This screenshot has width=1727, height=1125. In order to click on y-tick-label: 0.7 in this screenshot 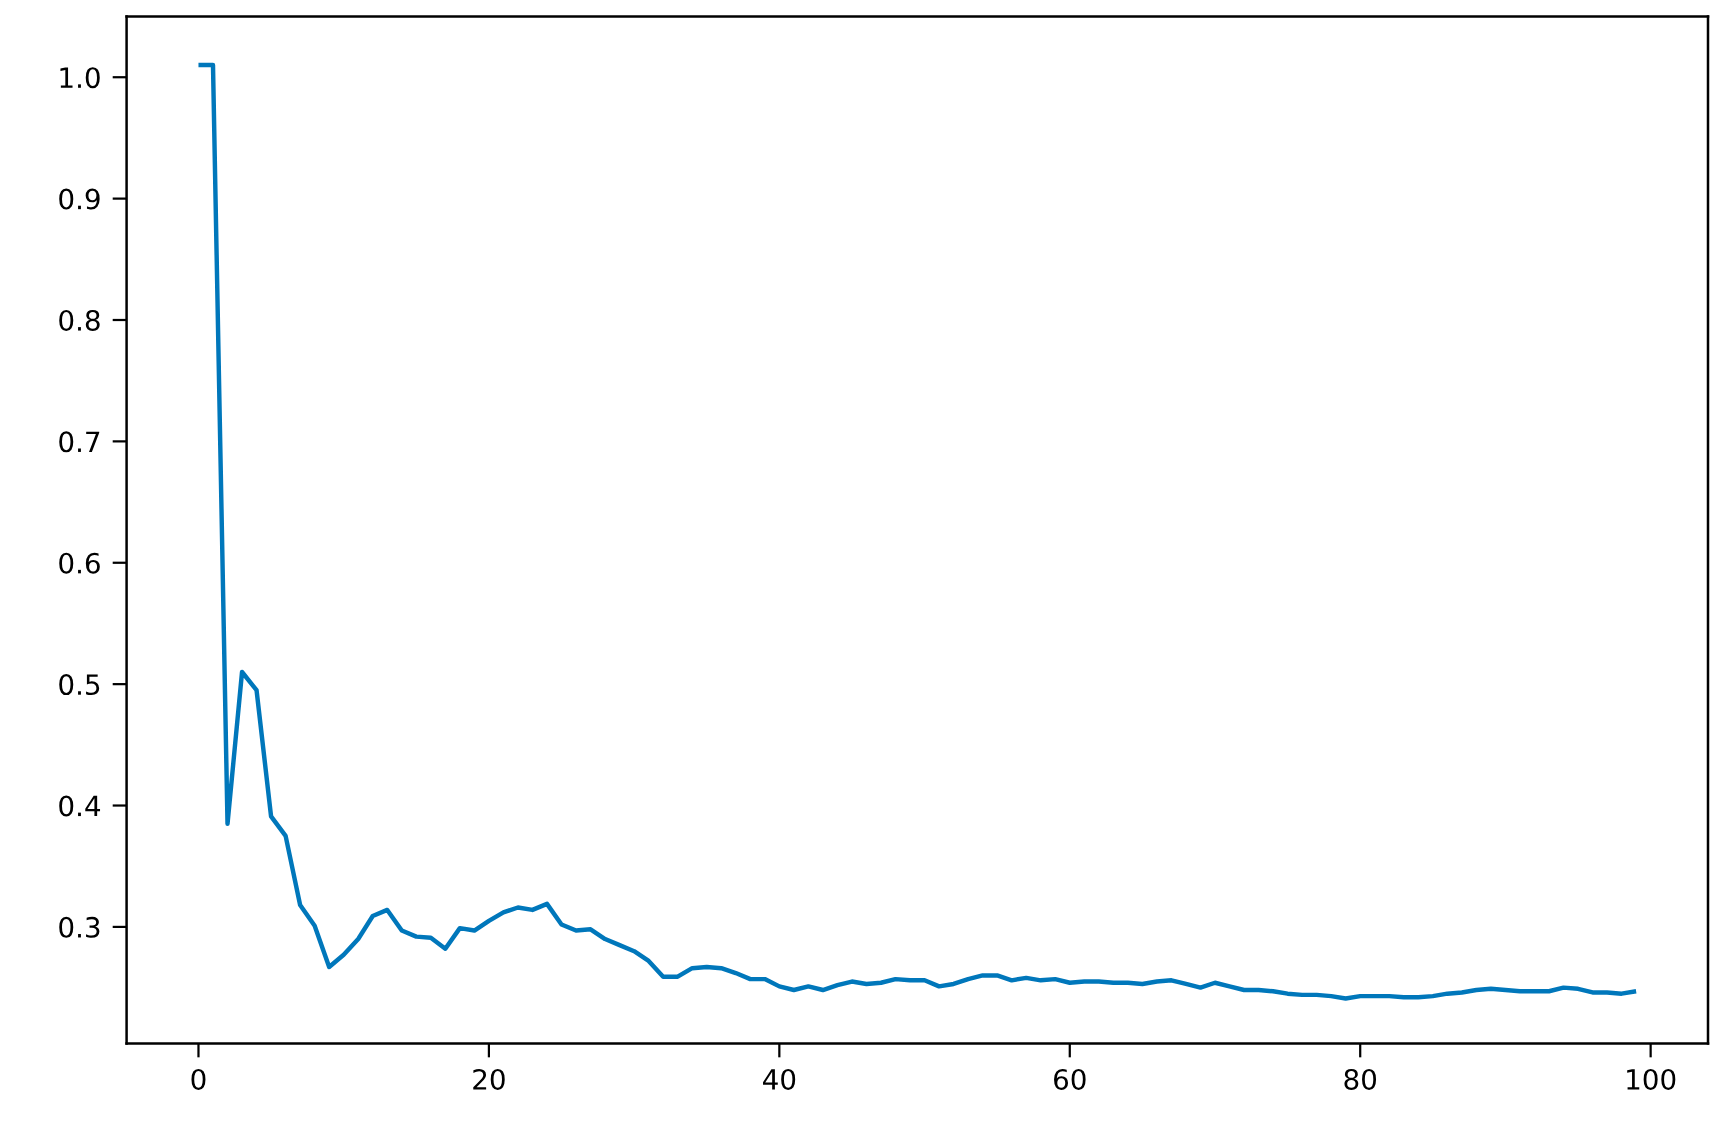, I will do `click(79, 442)`.